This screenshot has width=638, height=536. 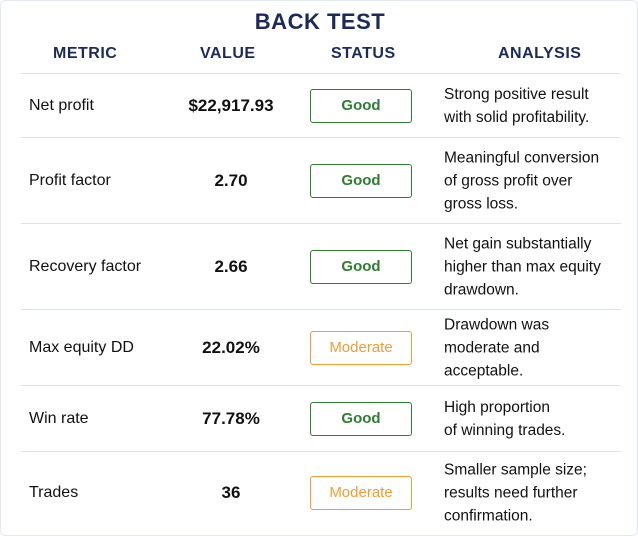 What do you see at coordinates (231, 418) in the screenshot?
I see `metric-value: 77.78%` at bounding box center [231, 418].